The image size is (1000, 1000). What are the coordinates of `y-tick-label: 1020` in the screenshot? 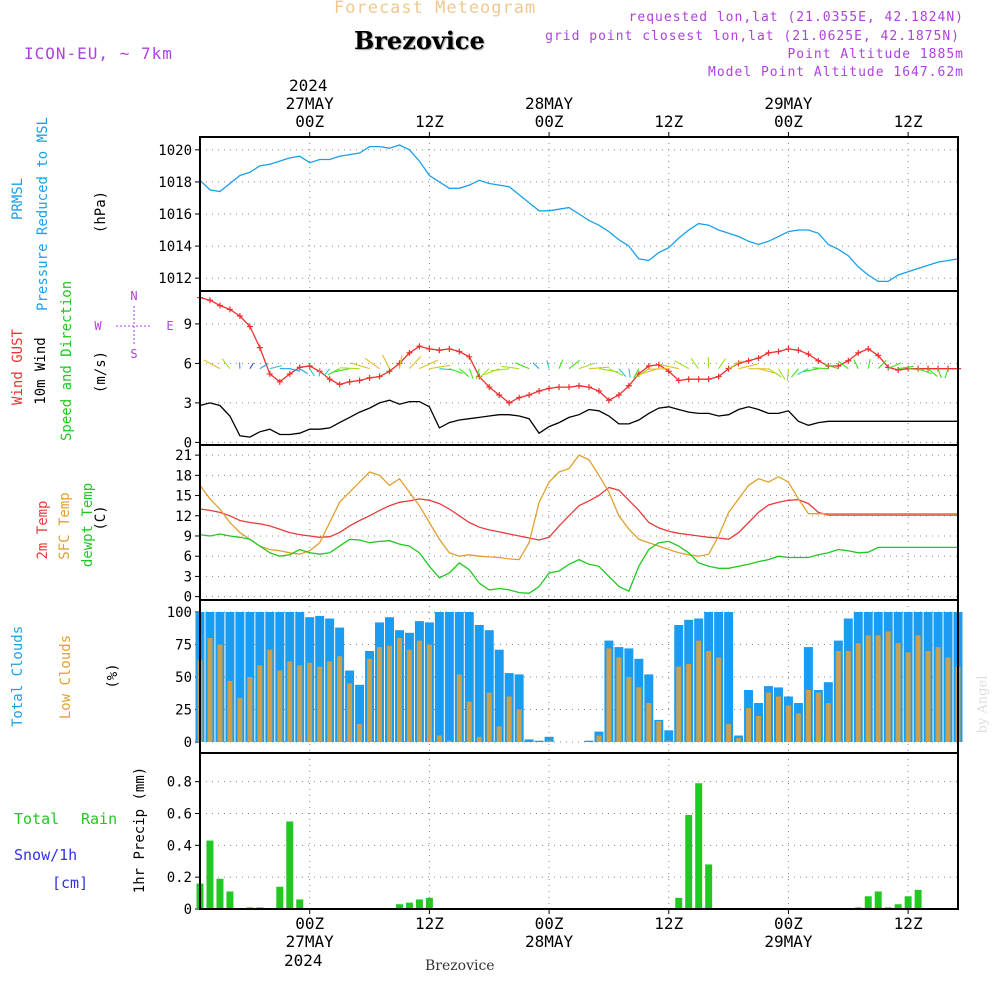 It's located at (175, 151).